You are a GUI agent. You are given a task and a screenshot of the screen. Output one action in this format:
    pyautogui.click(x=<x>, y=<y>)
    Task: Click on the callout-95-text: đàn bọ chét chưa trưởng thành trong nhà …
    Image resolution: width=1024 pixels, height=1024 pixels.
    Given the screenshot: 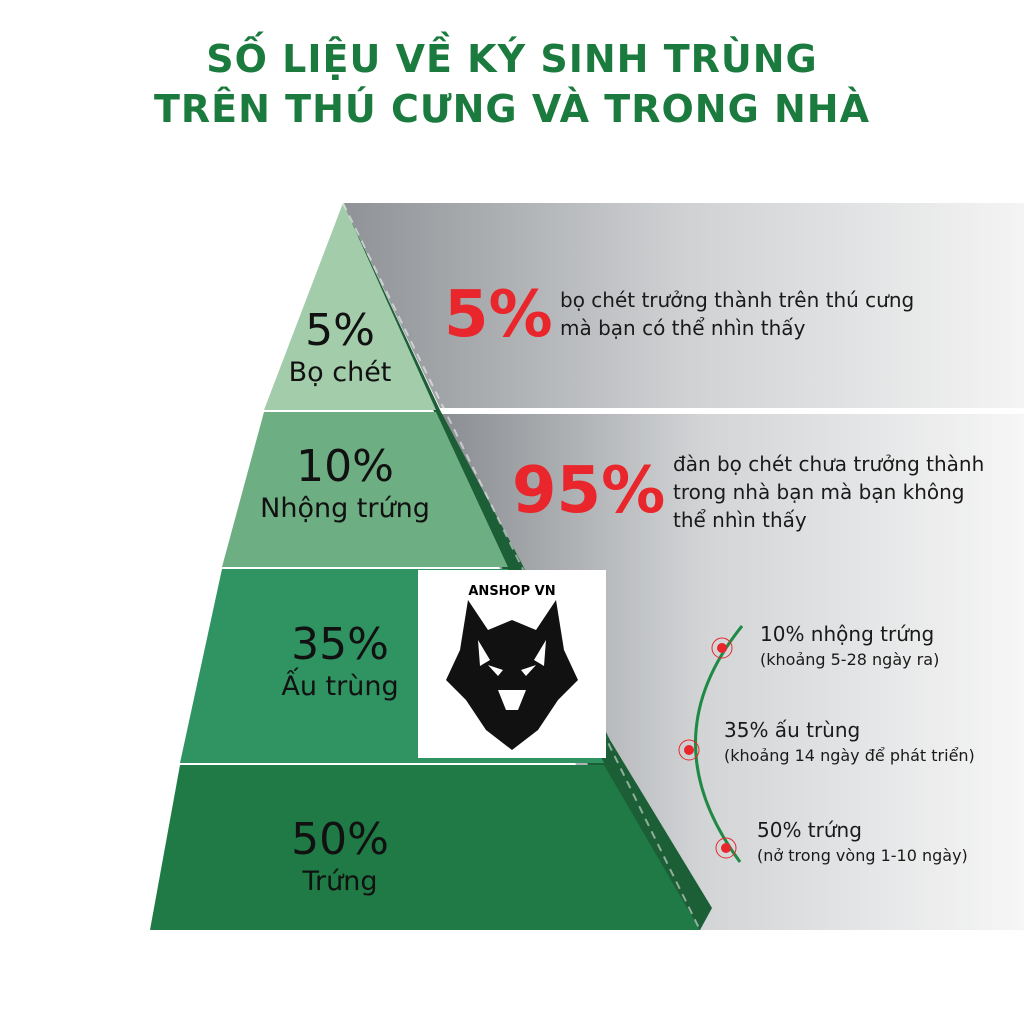 What is the action you would take?
    pyautogui.click(x=828, y=492)
    